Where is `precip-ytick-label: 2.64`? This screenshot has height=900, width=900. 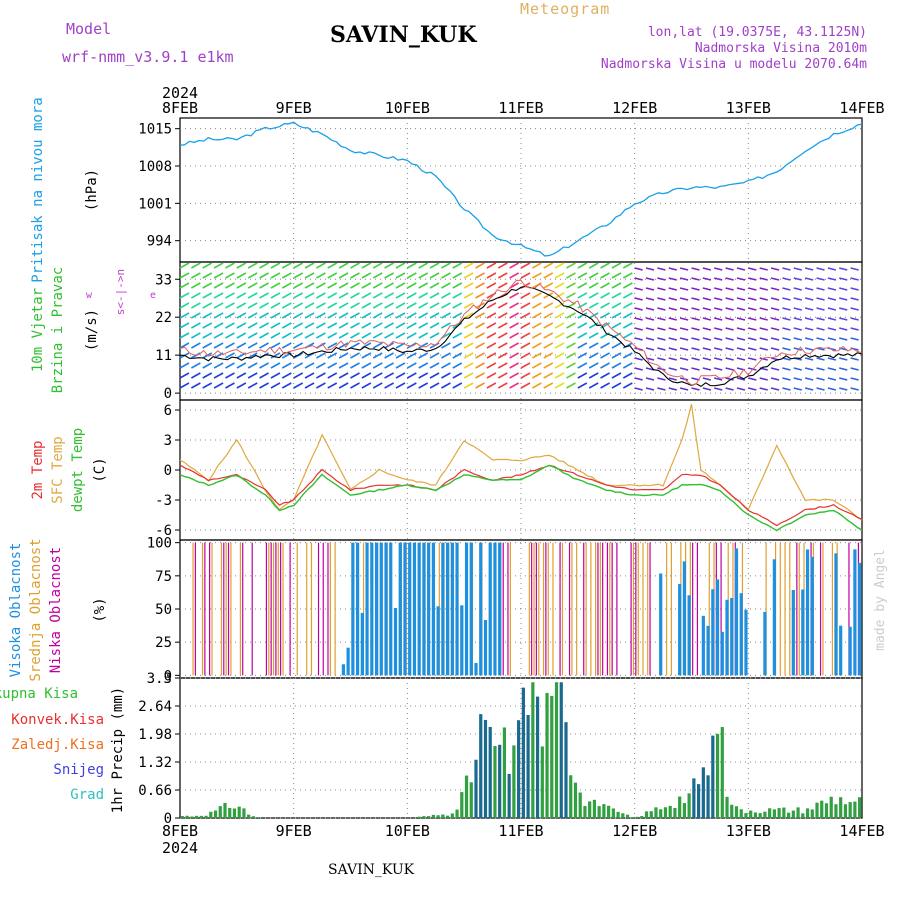
precip-ytick-label: 2.64 is located at coordinates (155, 707).